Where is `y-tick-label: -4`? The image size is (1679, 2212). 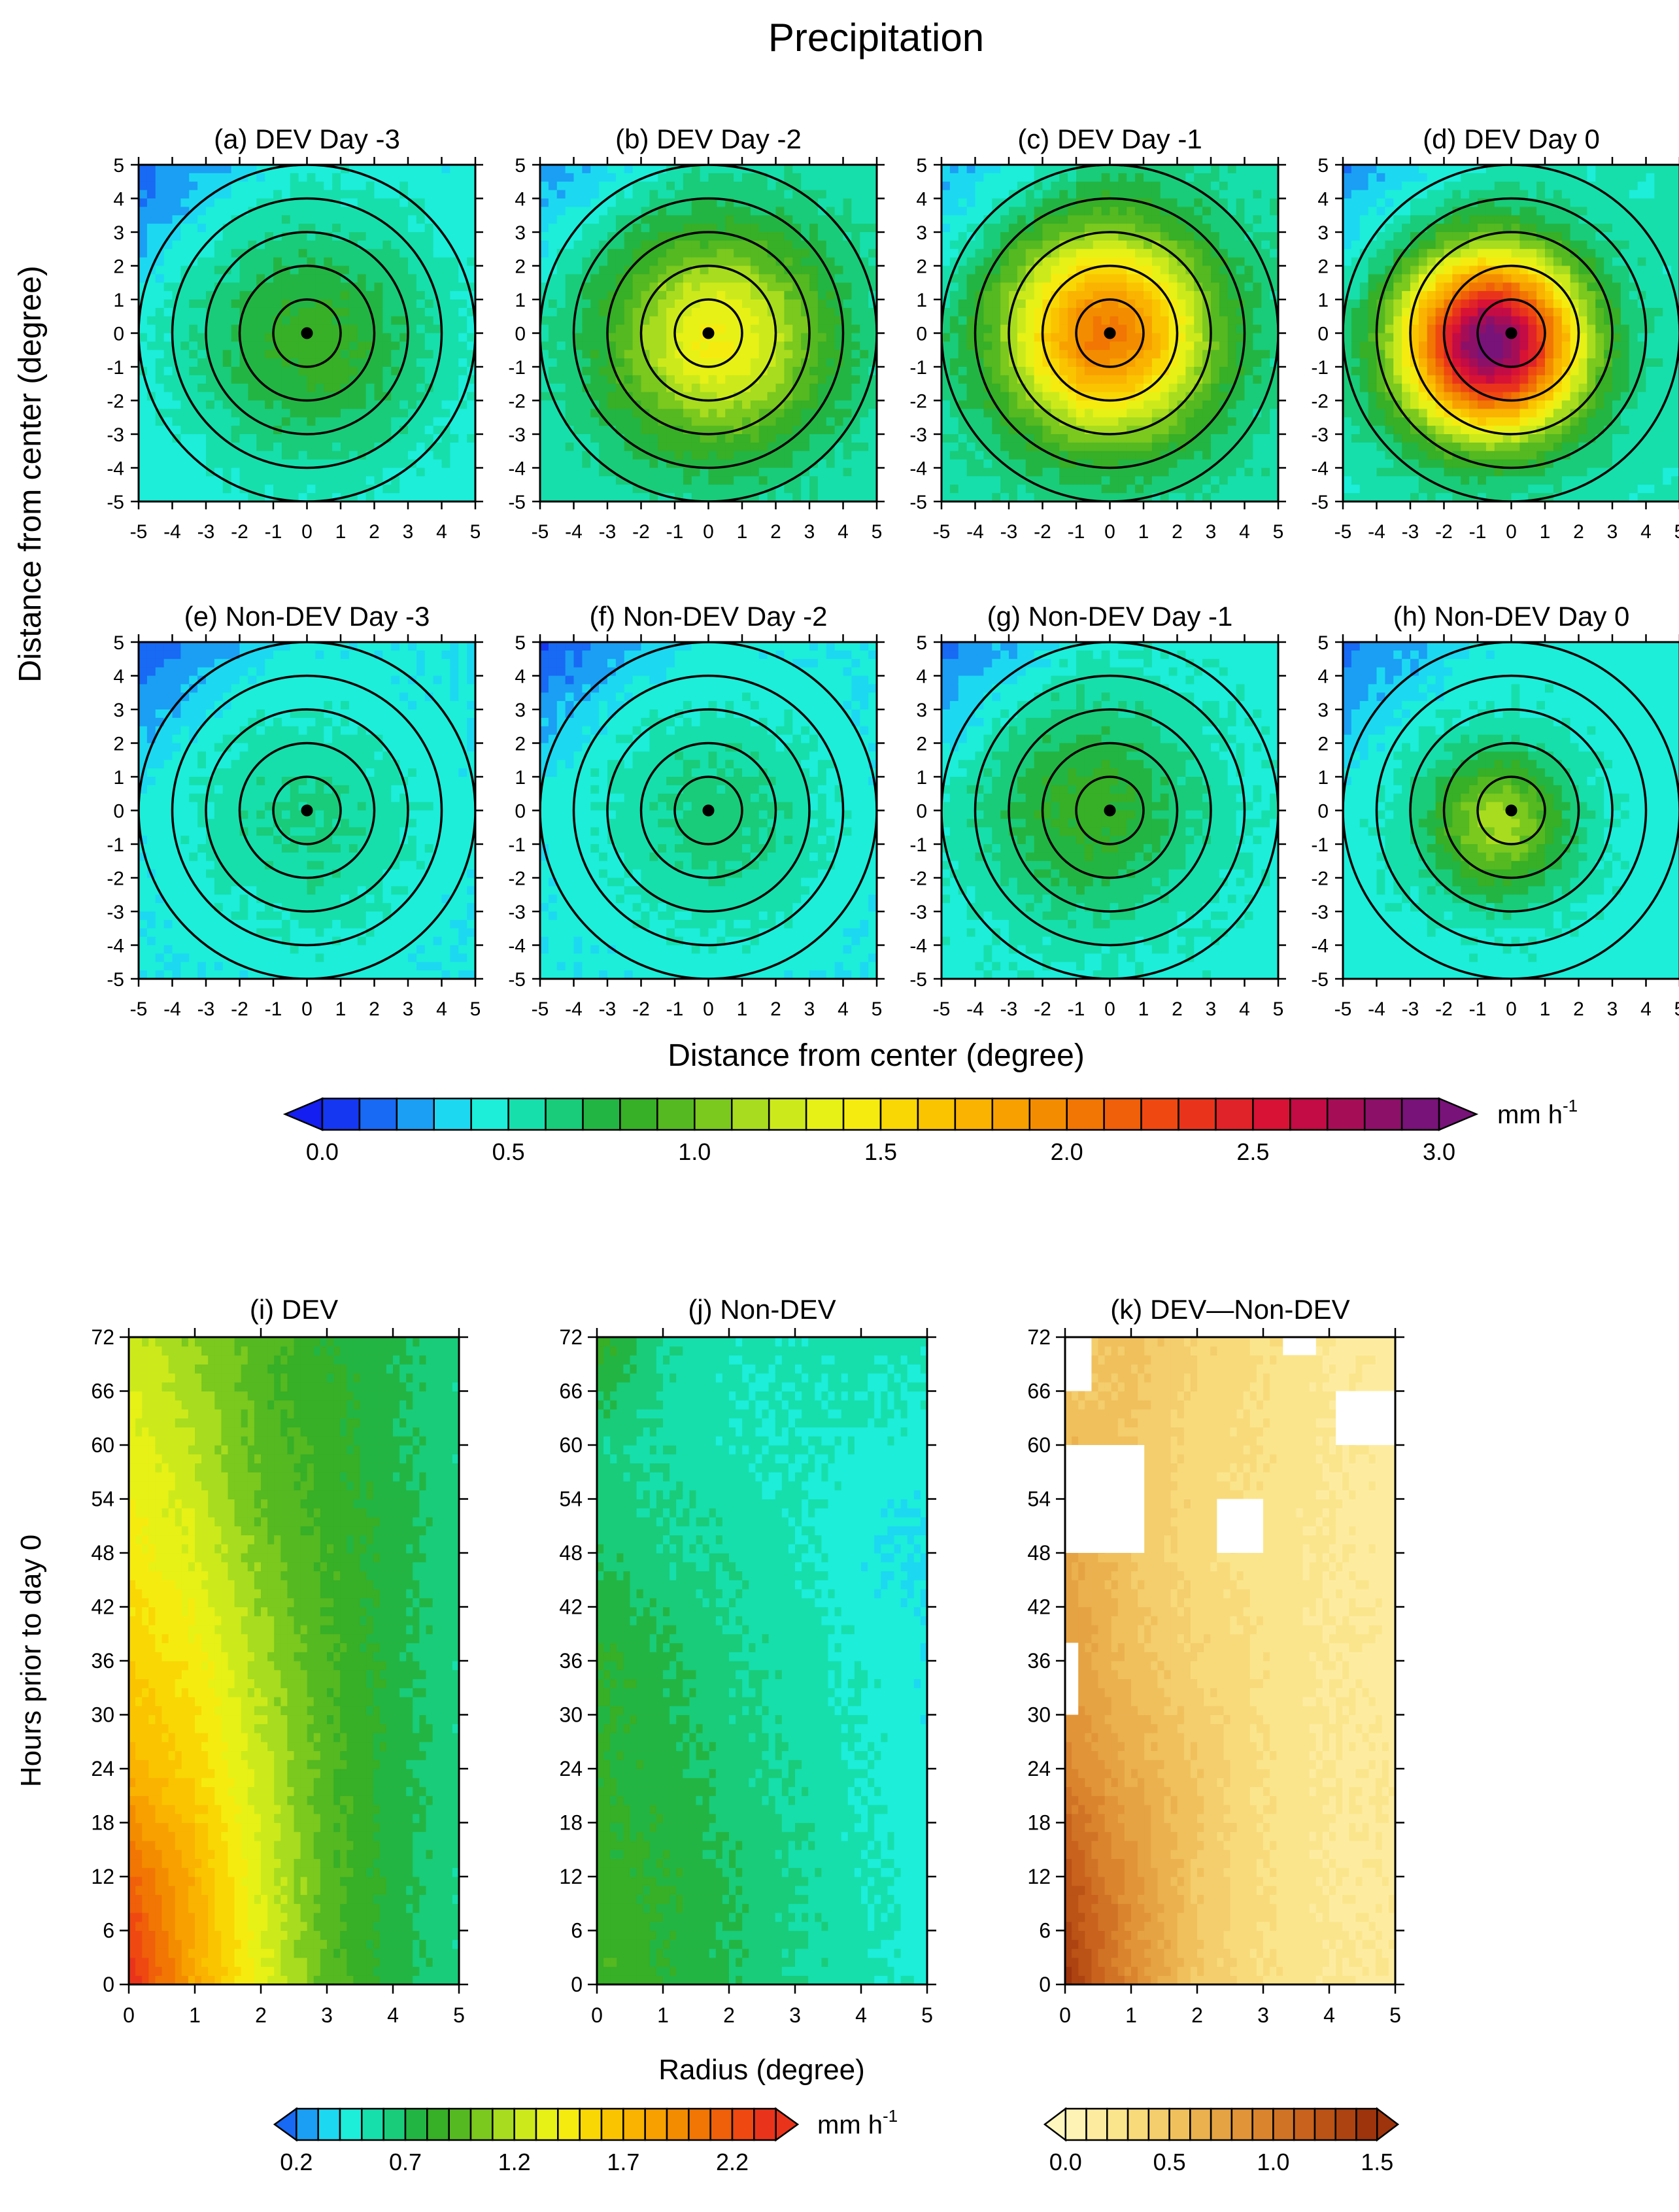 y-tick-label: -4 is located at coordinates (115, 469).